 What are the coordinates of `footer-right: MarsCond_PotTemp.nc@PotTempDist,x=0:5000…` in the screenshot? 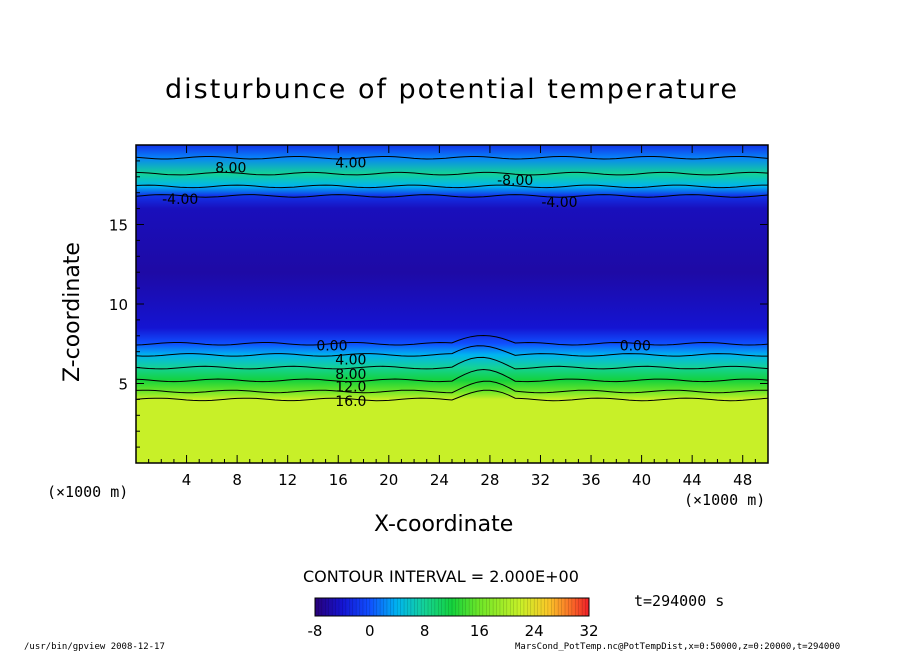 It's located at (678, 647).